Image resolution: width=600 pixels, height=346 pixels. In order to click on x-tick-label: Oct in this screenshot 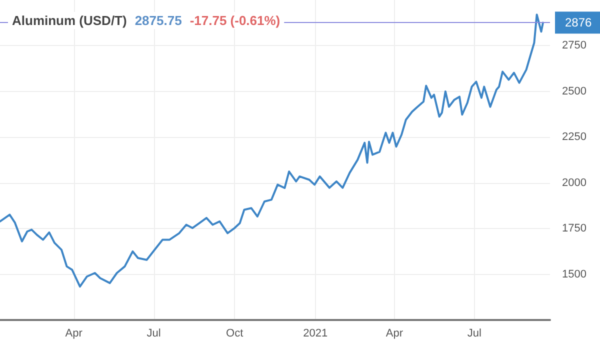, I will do `click(235, 334)`.